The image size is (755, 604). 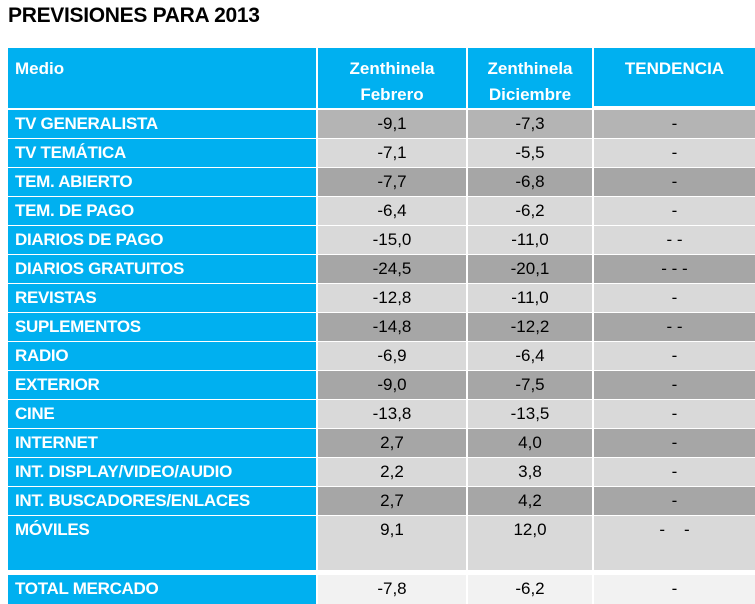 What do you see at coordinates (162, 543) in the screenshot?
I see `row-label: MÓVILES` at bounding box center [162, 543].